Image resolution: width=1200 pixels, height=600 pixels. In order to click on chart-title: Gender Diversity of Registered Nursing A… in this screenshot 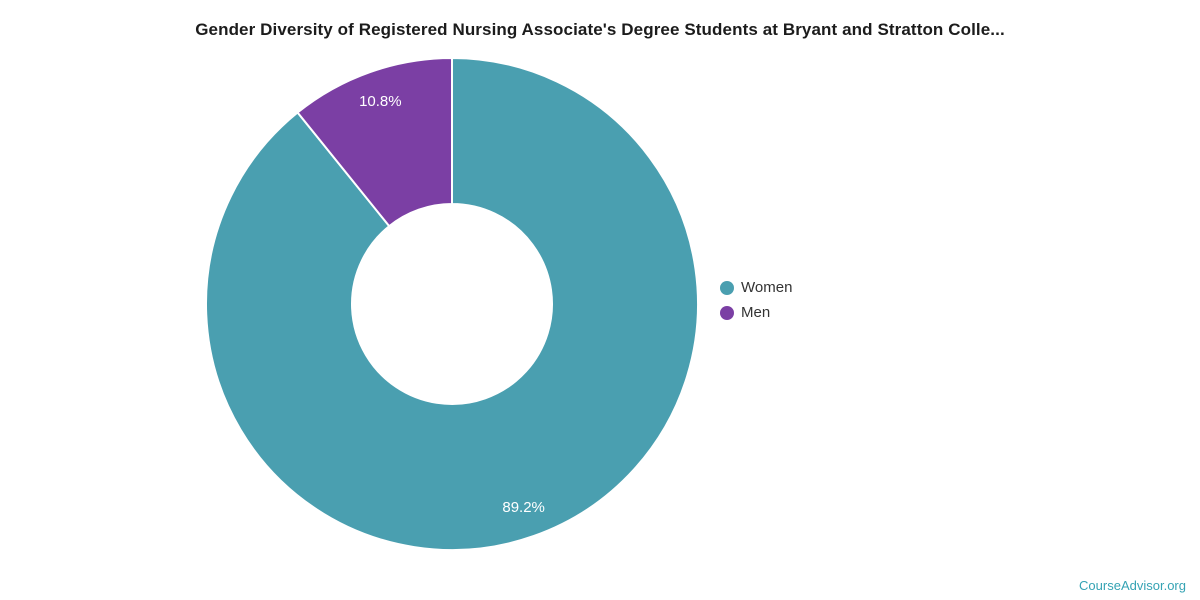, I will do `click(600, 29)`.